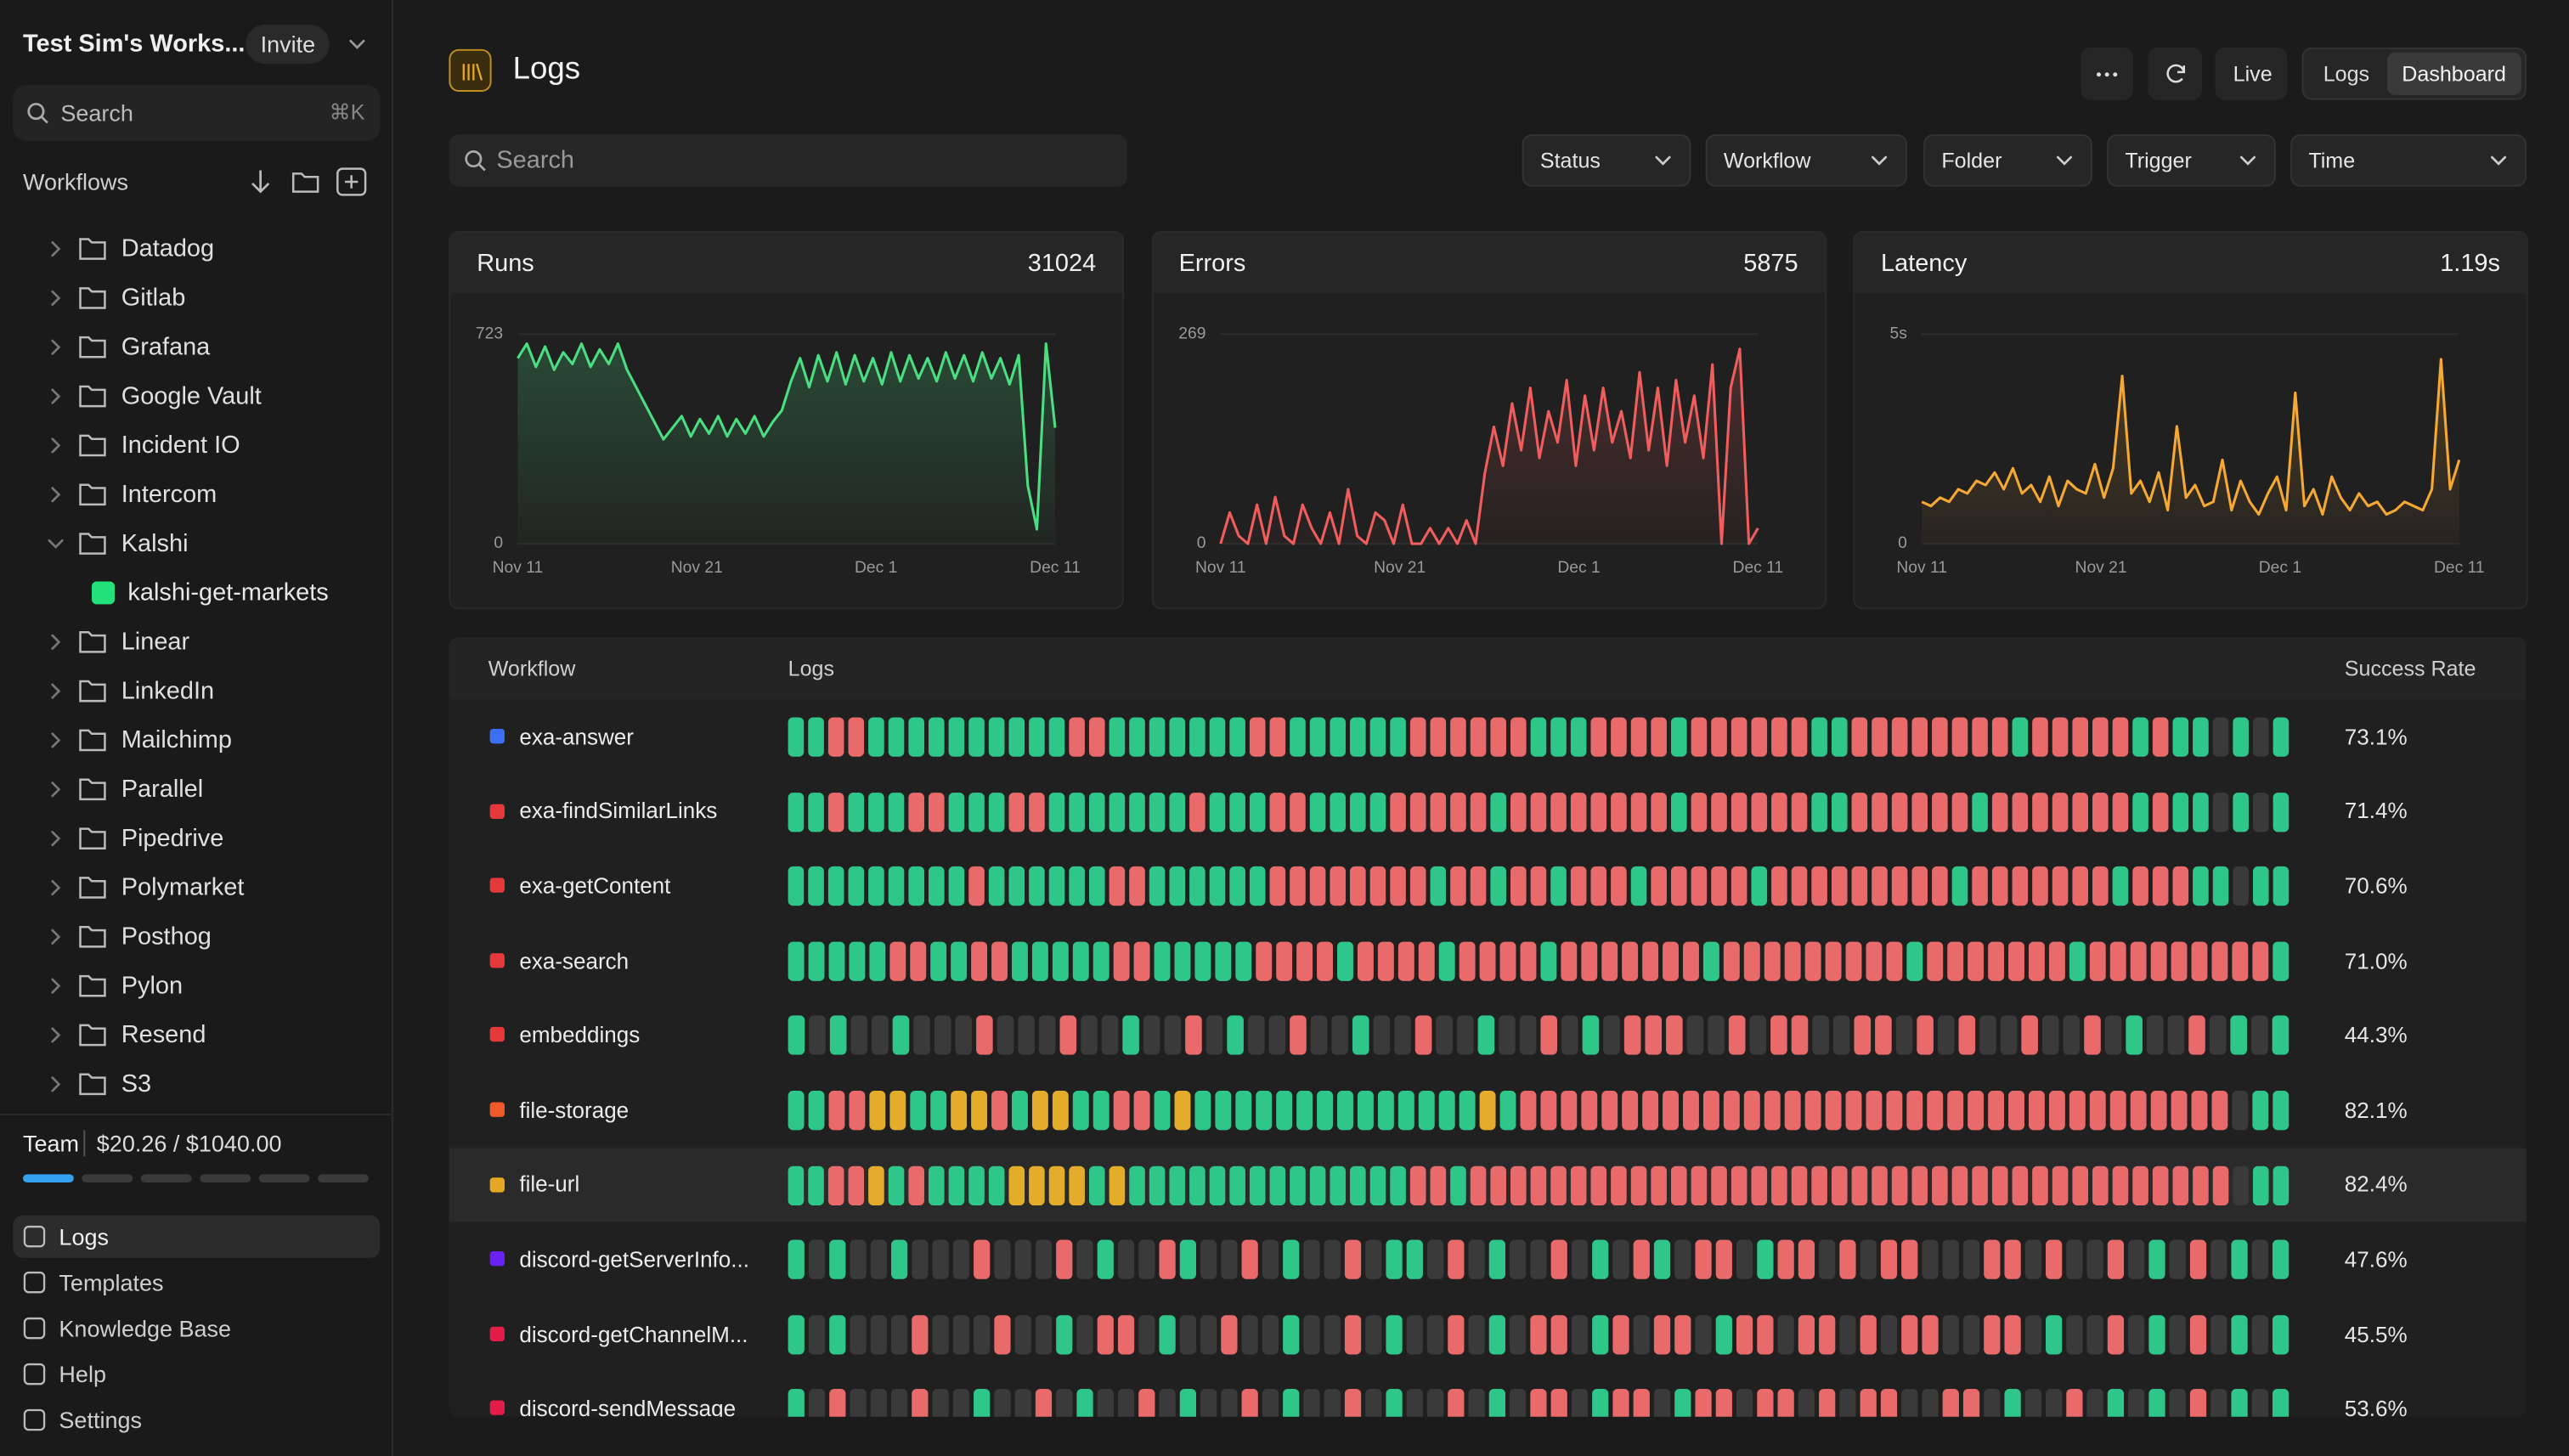 This screenshot has height=1456, width=2569. What do you see at coordinates (2454, 74) in the screenshot?
I see `tab-dashboard: Dashboard` at bounding box center [2454, 74].